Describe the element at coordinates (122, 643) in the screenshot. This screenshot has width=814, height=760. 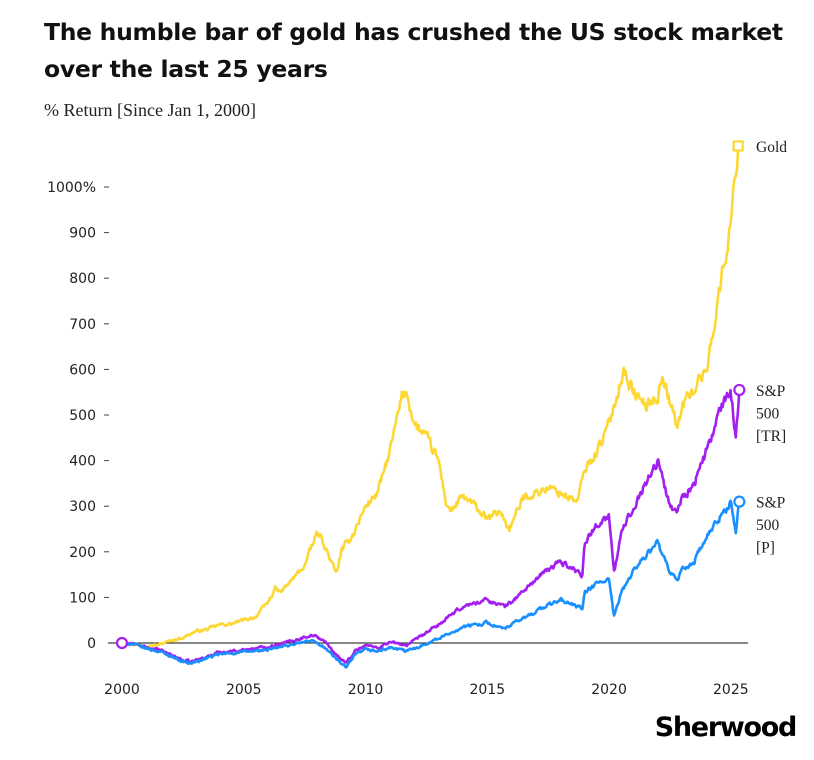
I see `series-start-marker` at that location.